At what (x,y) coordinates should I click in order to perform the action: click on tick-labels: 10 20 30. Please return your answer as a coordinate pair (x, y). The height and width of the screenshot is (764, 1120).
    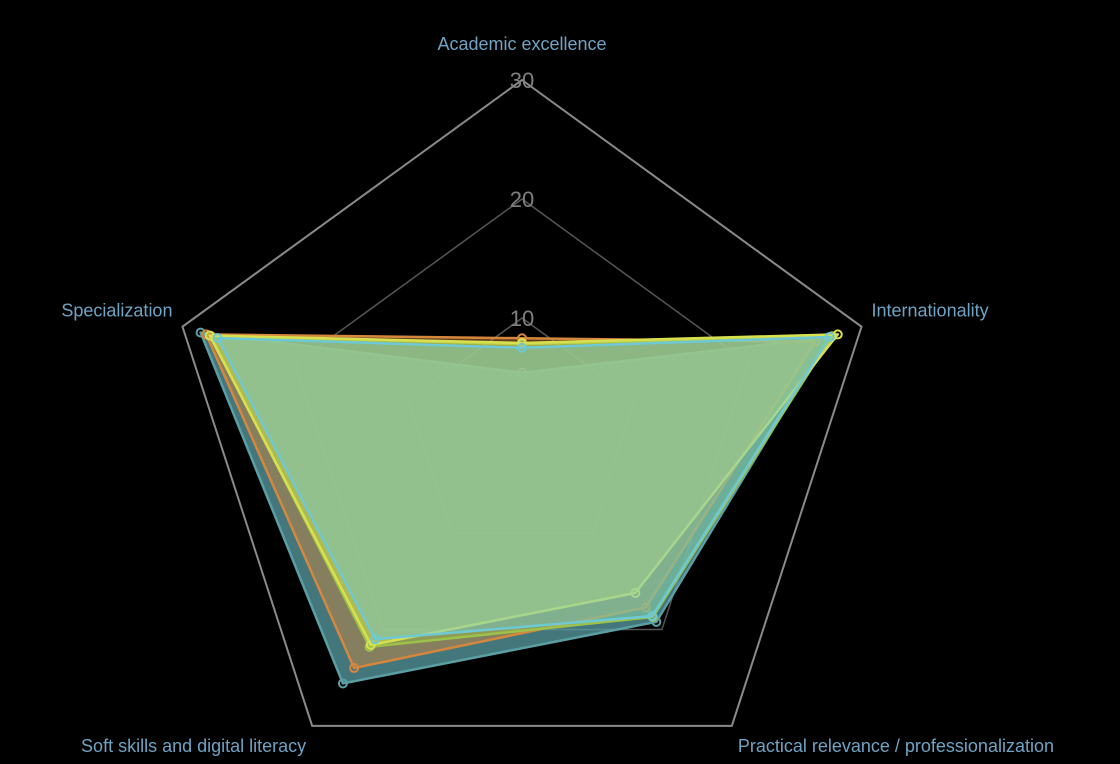
    Looking at the image, I should click on (522, 199).